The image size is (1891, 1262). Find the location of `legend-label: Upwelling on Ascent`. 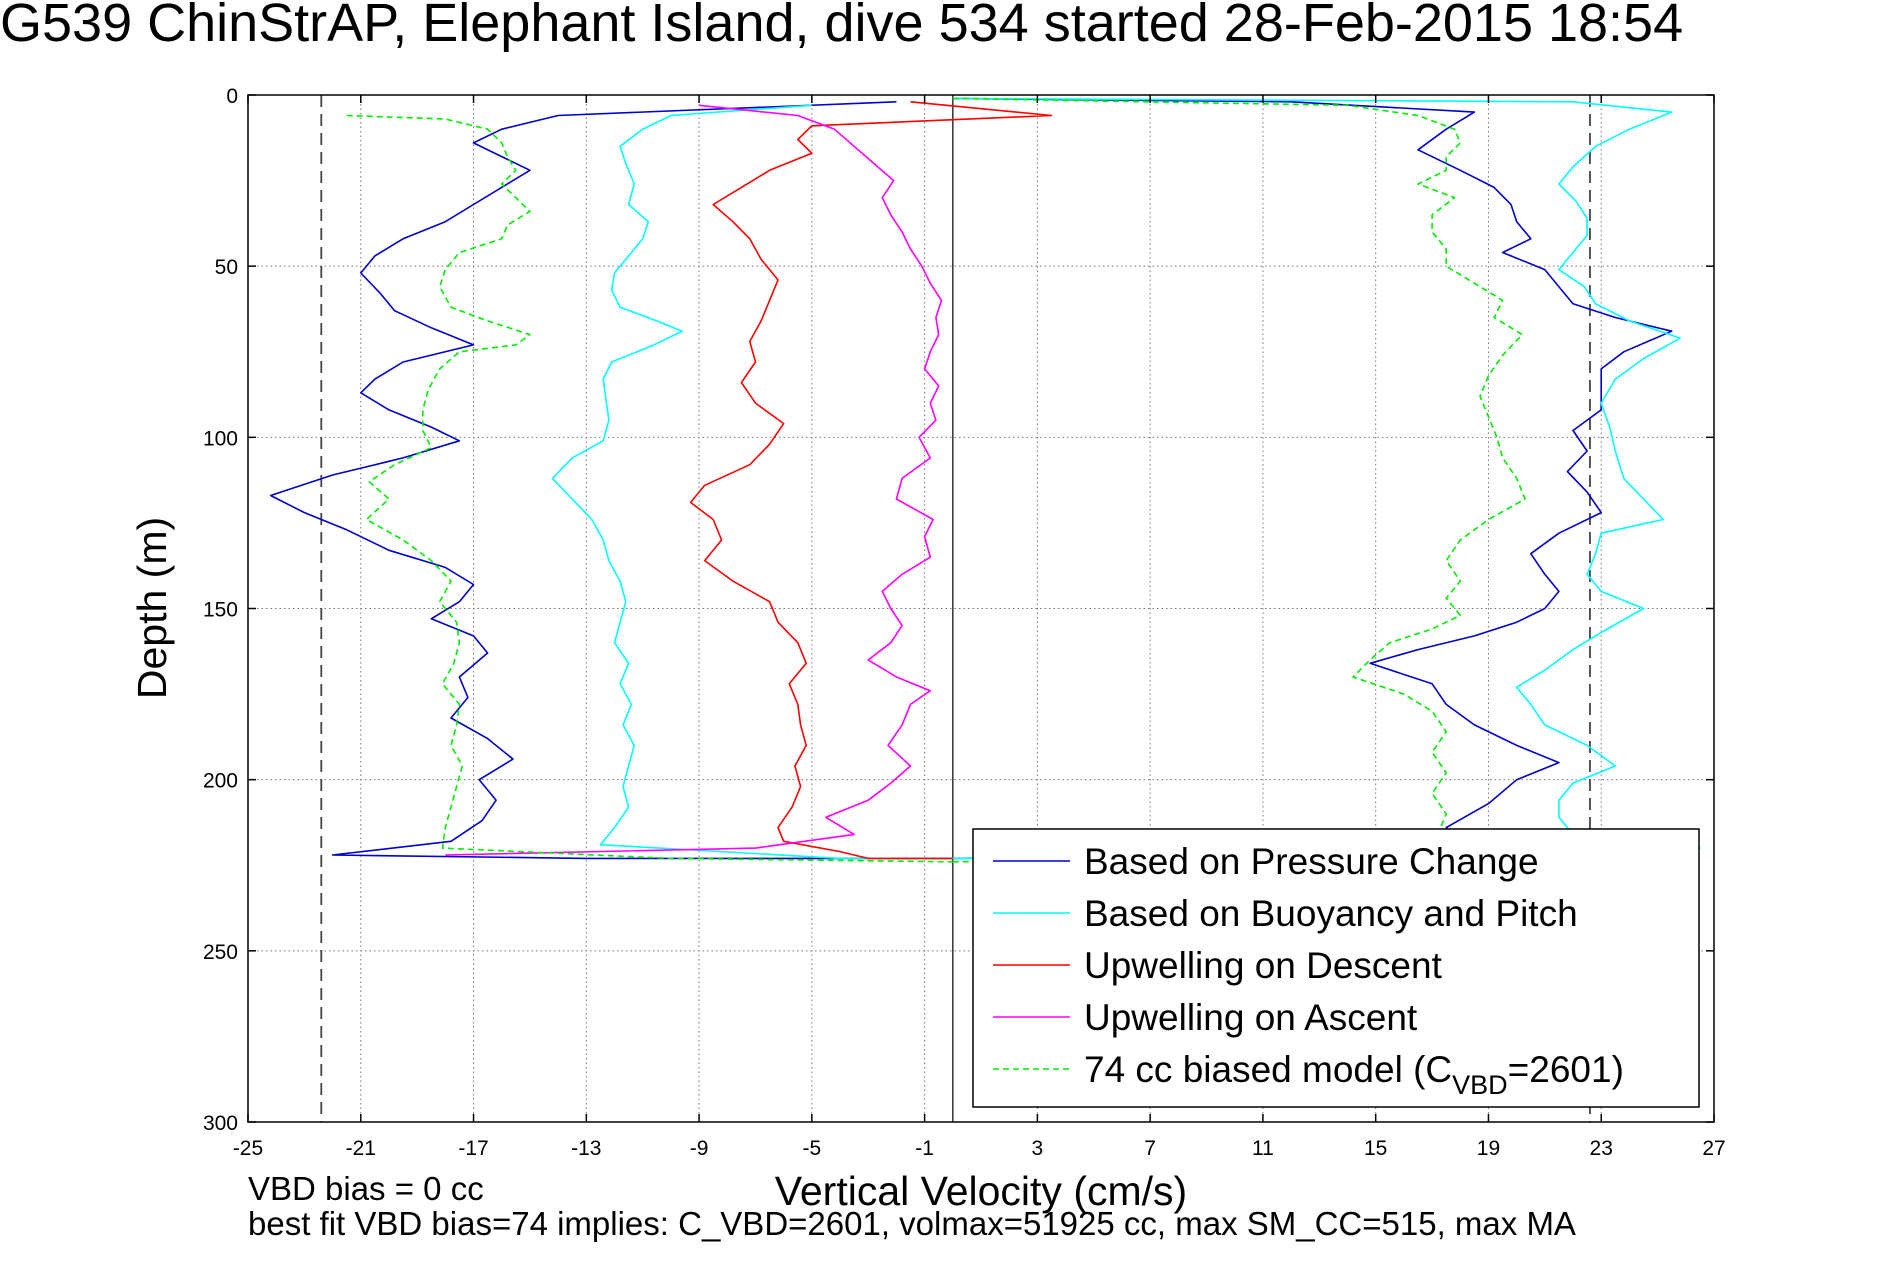

legend-label: Upwelling on Ascent is located at coordinates (1251, 1017).